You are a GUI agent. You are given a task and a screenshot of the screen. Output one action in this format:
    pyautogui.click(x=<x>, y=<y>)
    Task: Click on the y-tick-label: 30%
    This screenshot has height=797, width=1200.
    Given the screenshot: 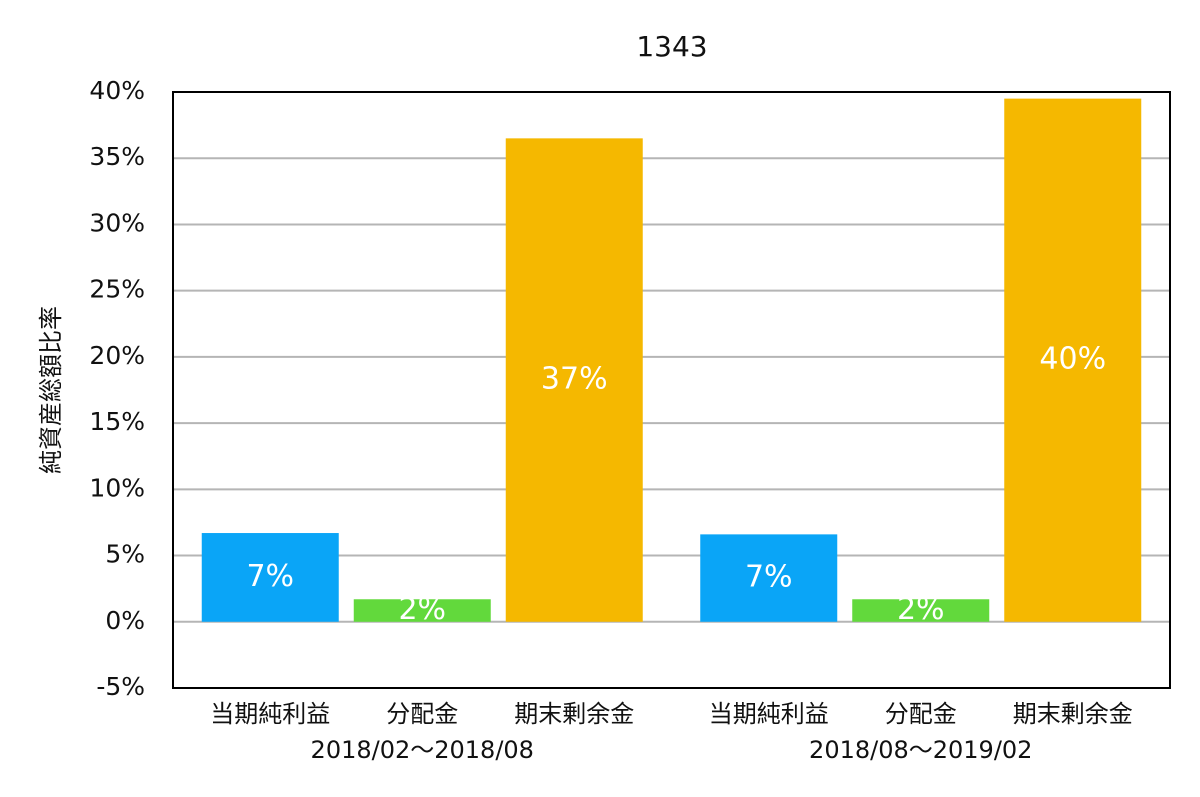 What is the action you would take?
    pyautogui.click(x=117, y=222)
    